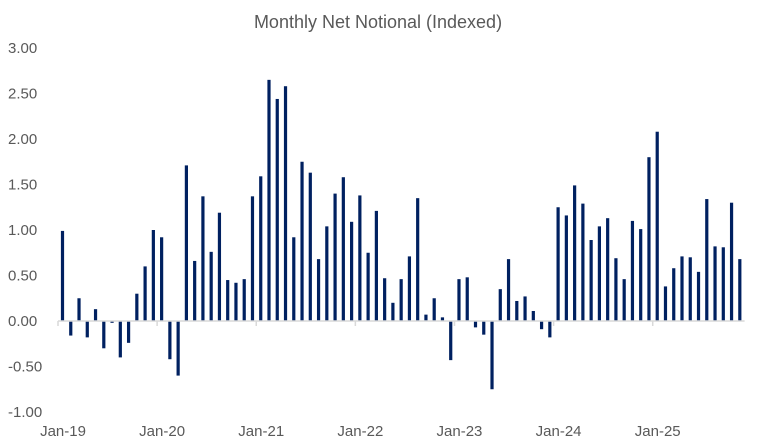 This screenshot has width=757, height=448. Describe the element at coordinates (559, 431) in the screenshot. I see `x-tick-label: Jan-24` at that location.